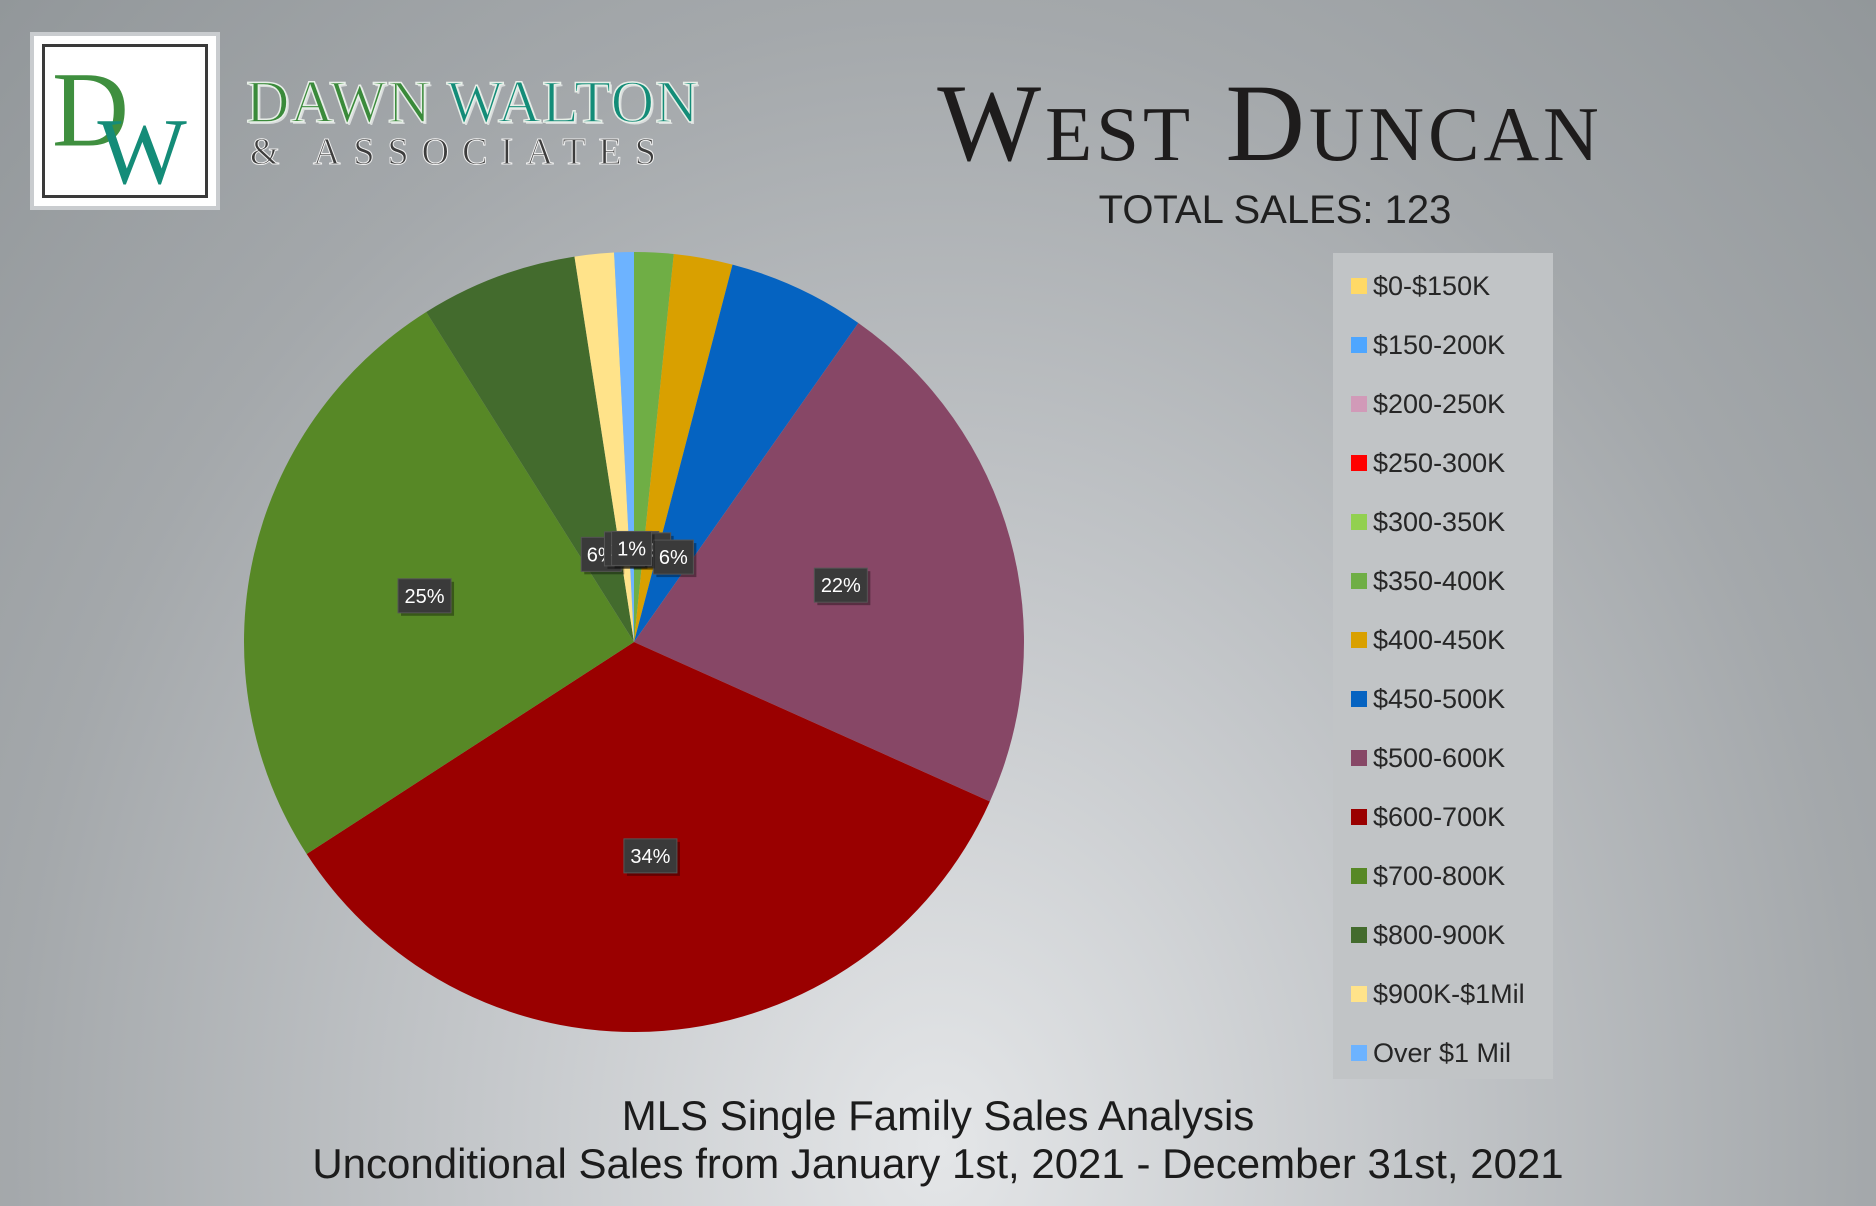 Image resolution: width=1876 pixels, height=1206 pixels. What do you see at coordinates (1439, 463) in the screenshot?
I see `legend-label: $250-300K` at bounding box center [1439, 463].